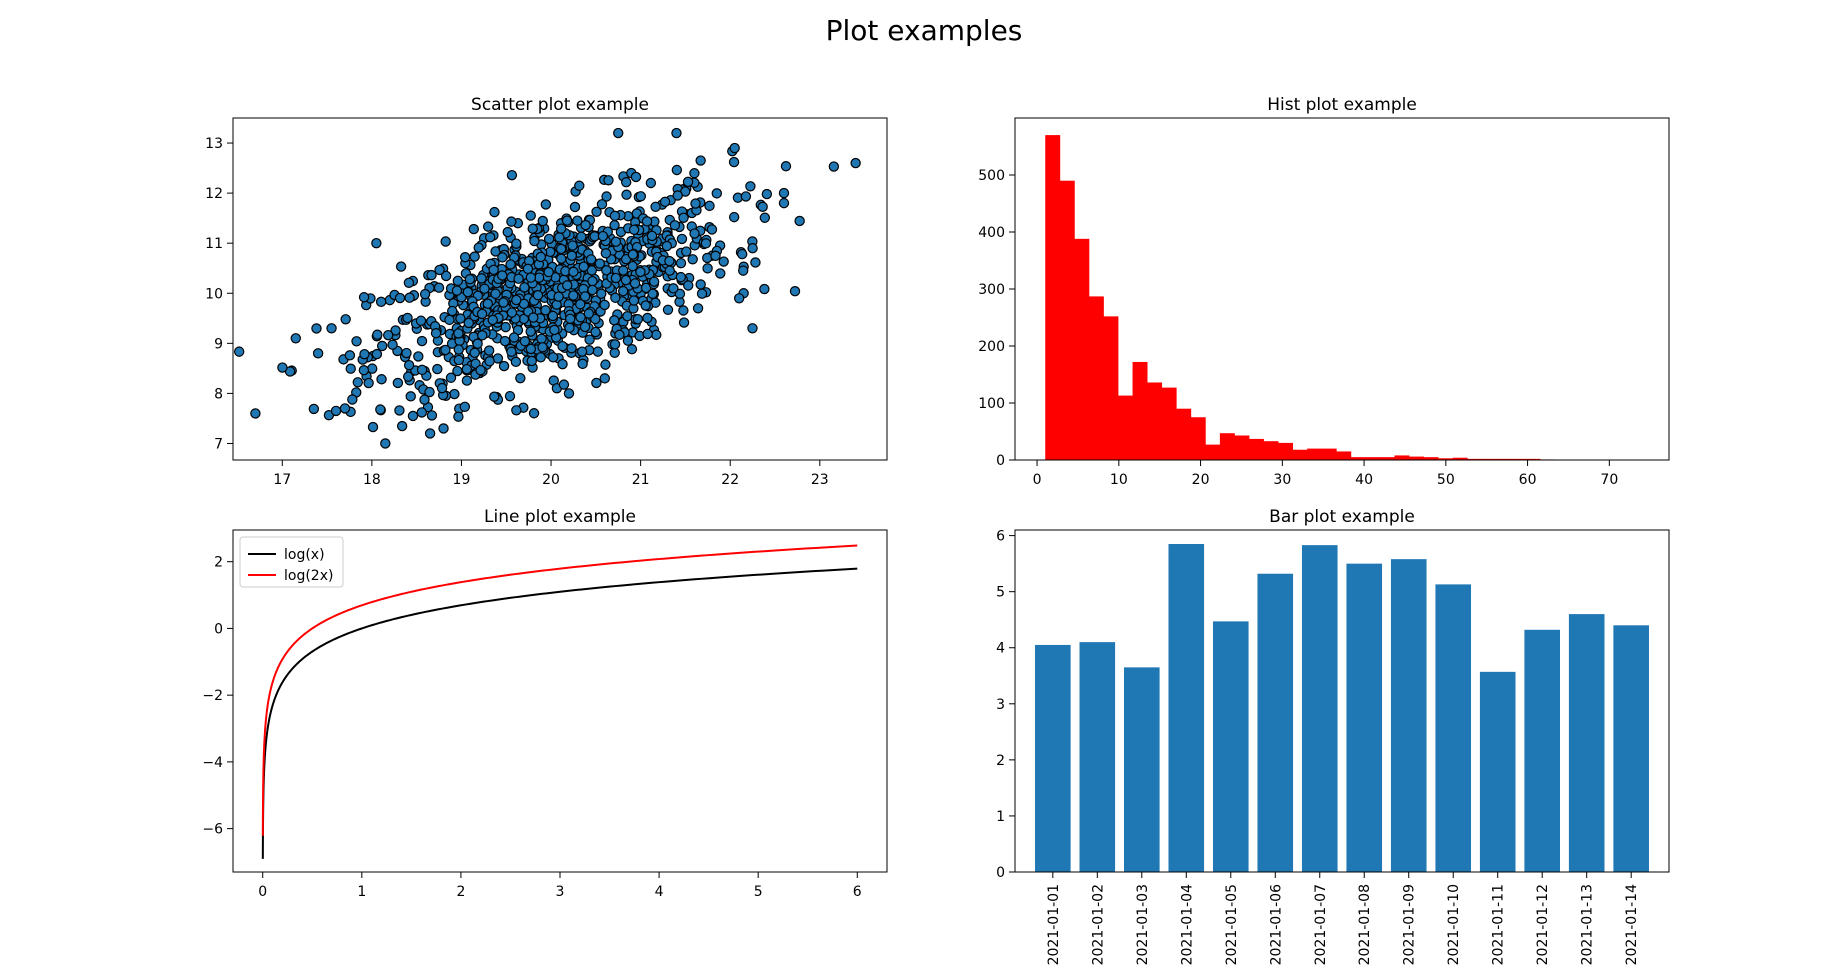 Image resolution: width=1848 pixels, height=977 pixels. What do you see at coordinates (1000, 705) in the screenshot?
I see `y-tick-label: 3` at bounding box center [1000, 705].